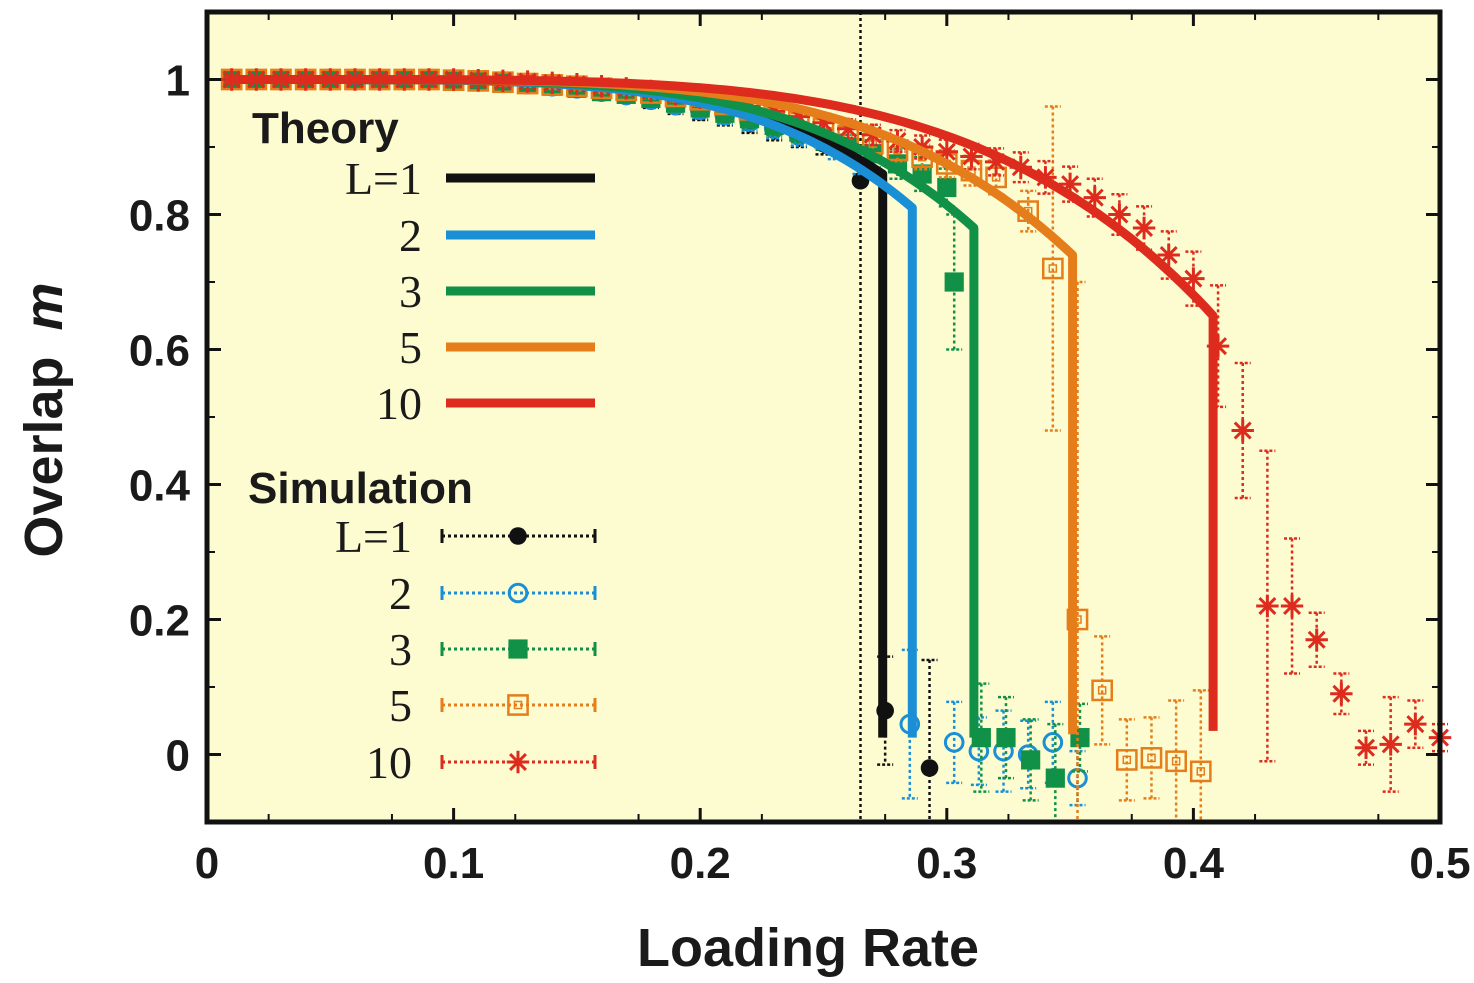 The height and width of the screenshot is (983, 1474). Describe the element at coordinates (1439, 863) in the screenshot. I see `x-tick-label: 0.5` at that location.